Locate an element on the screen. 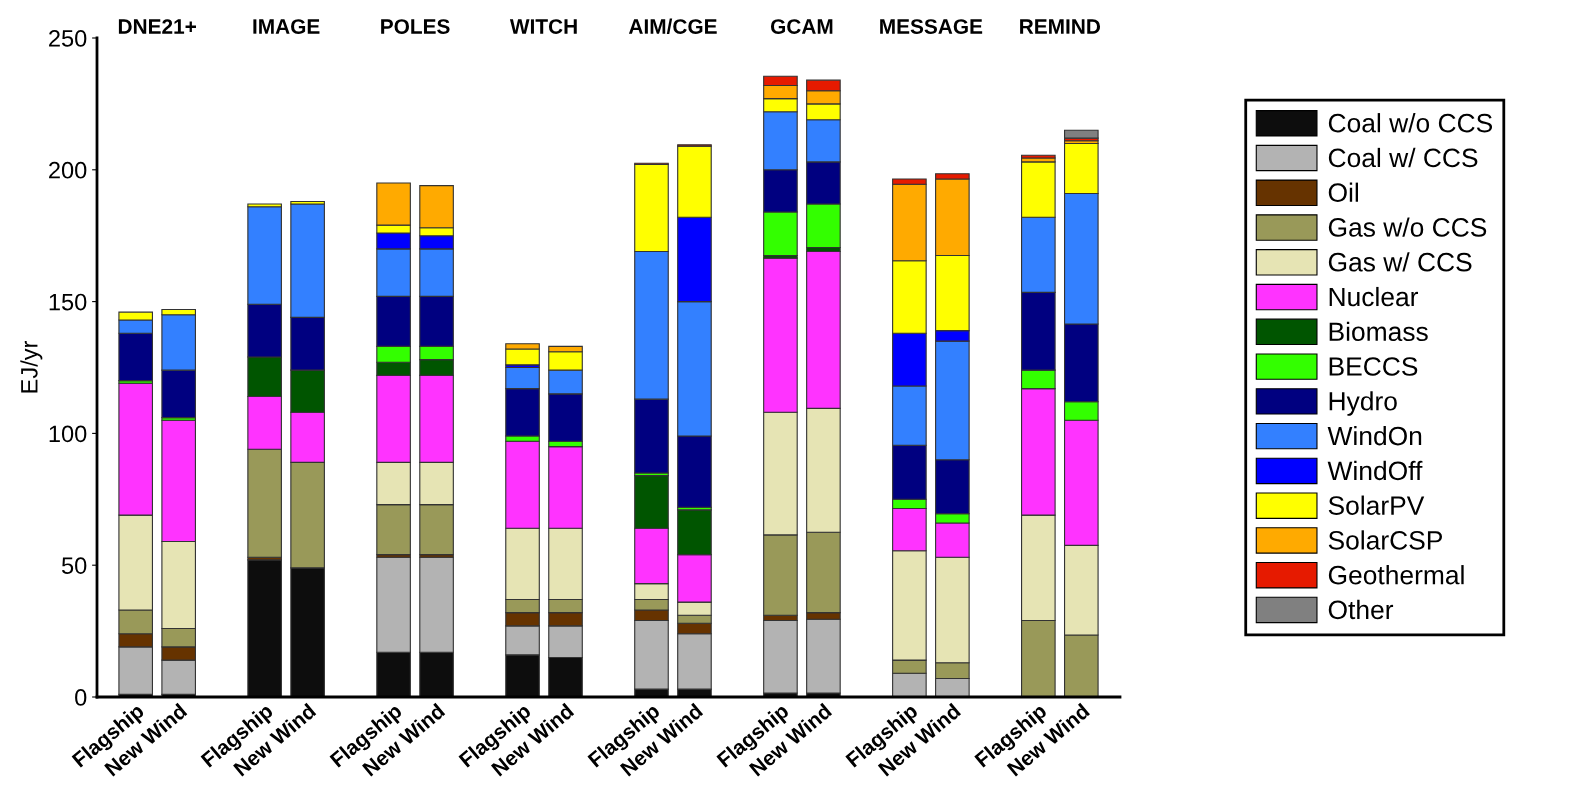 This screenshot has height=800, width=1572. text: GCAM is located at coordinates (801, 26).